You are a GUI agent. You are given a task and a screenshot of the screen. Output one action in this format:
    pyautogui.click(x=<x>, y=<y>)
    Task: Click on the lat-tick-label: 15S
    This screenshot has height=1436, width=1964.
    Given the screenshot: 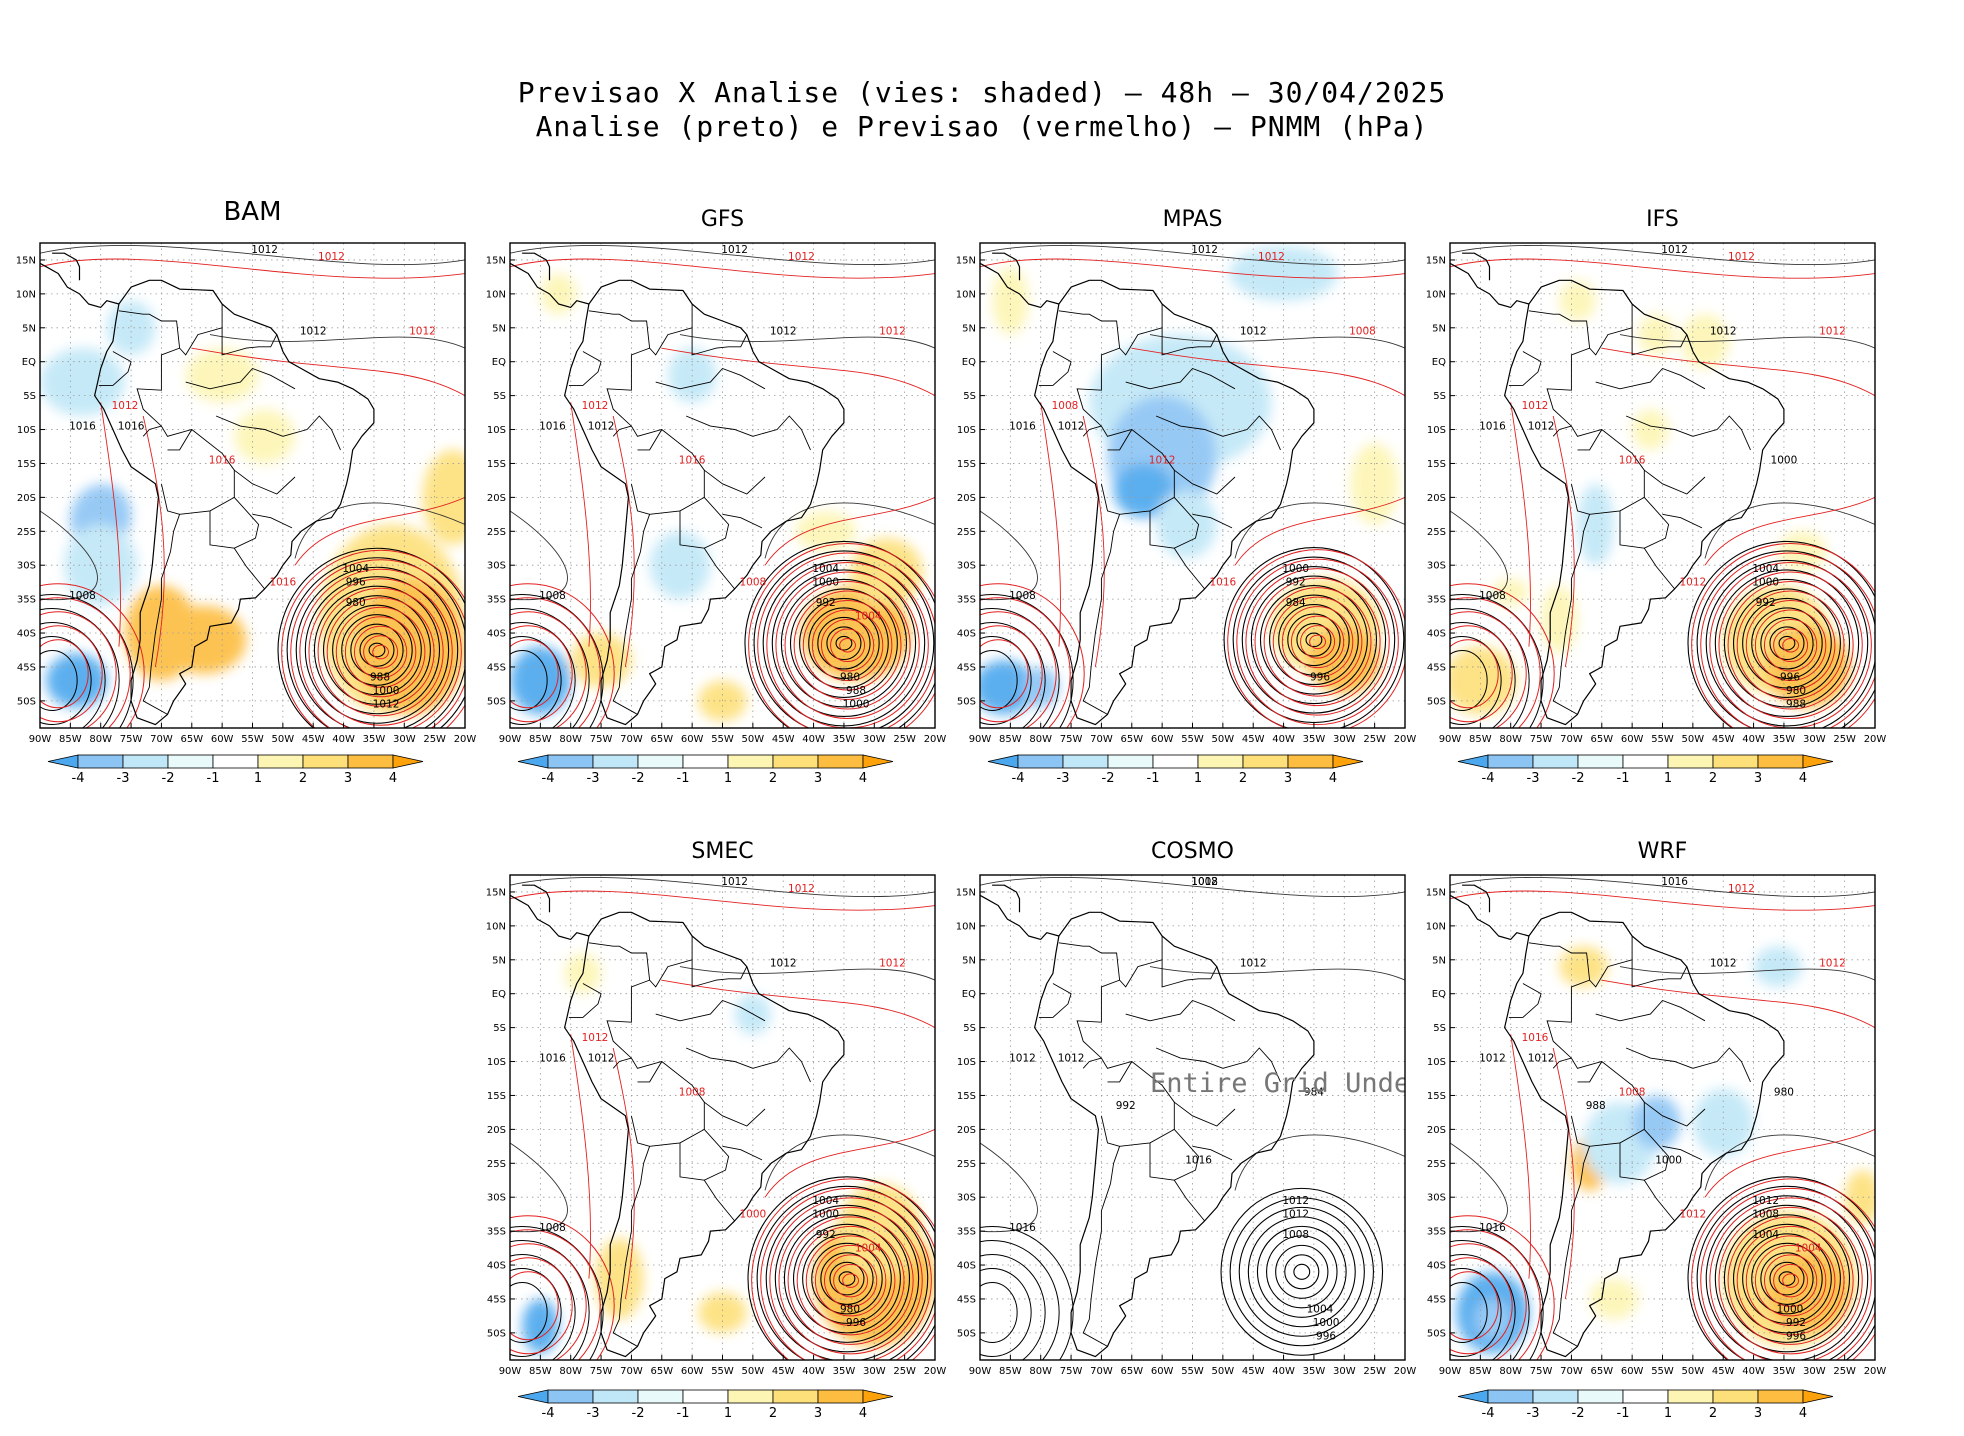 What is the action you would take?
    pyautogui.click(x=1436, y=1096)
    